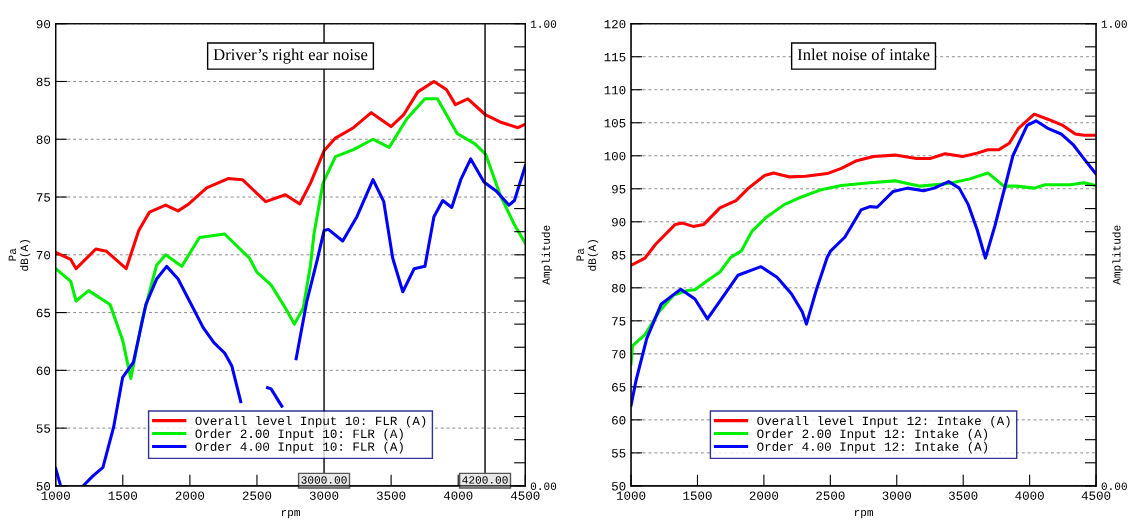  What do you see at coordinates (324, 480) in the screenshot?
I see `ref-line-label: 3000.00` at bounding box center [324, 480].